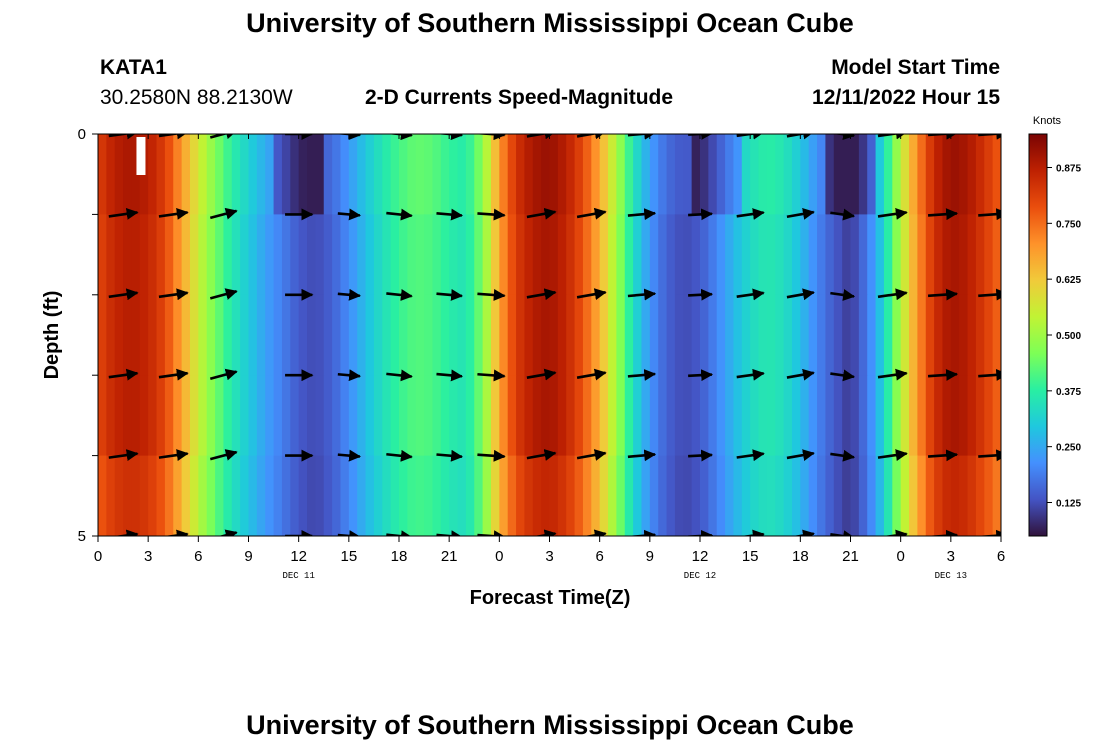 This screenshot has width=1100, height=750. I want to click on colorbar-gradient, so click(1038, 335).